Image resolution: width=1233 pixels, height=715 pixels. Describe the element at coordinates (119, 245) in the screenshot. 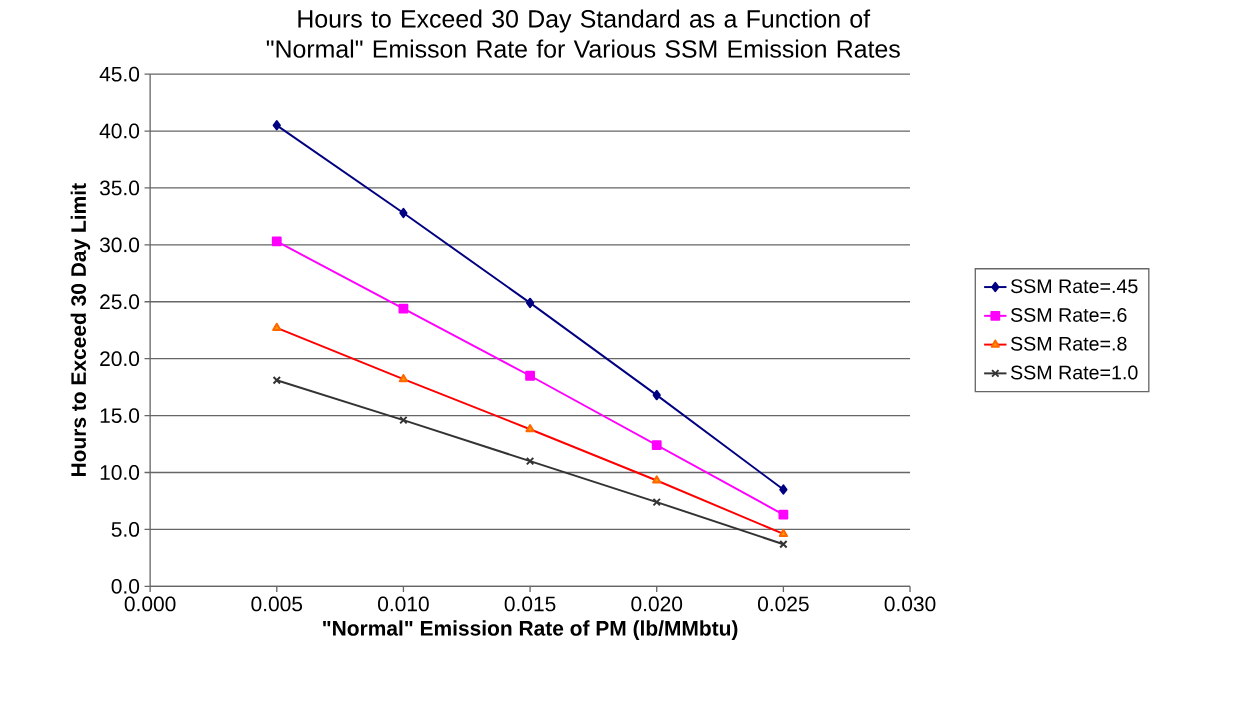

I see `y-tick-label: 30.0` at that location.